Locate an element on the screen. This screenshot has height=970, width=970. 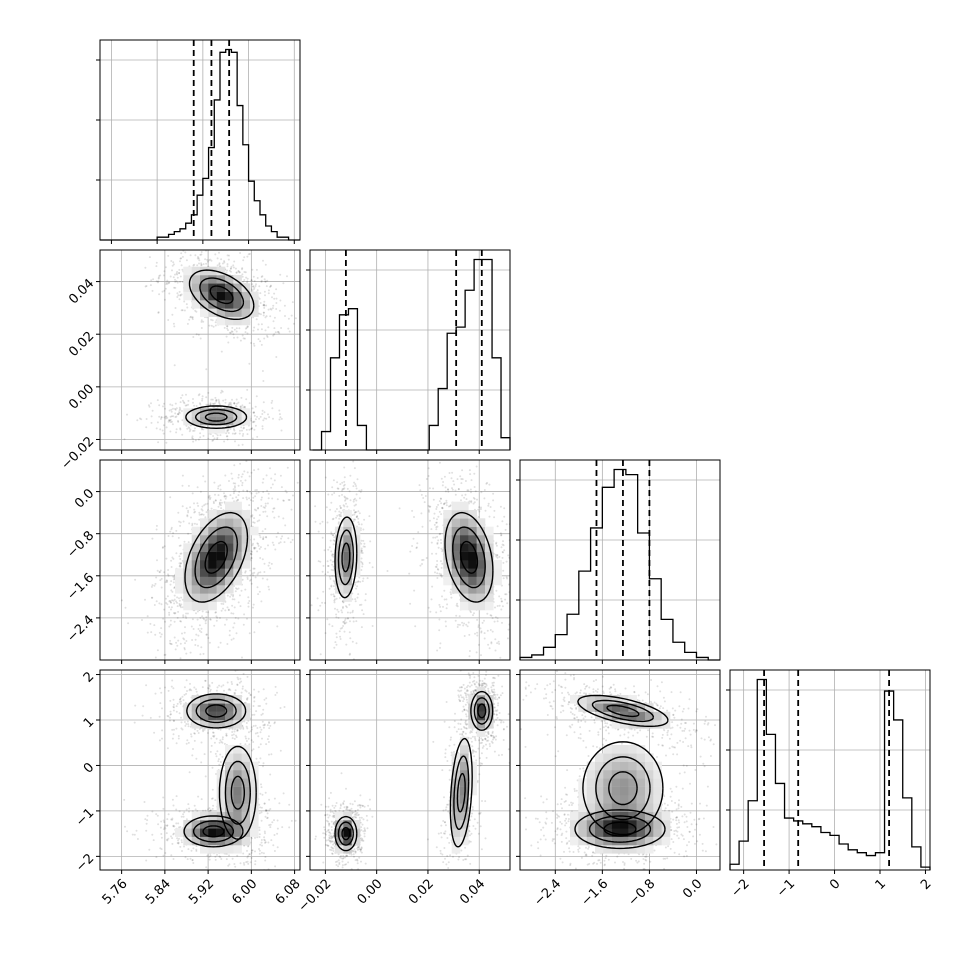
x-tick-label: 0.00 is located at coordinates (370, 891).